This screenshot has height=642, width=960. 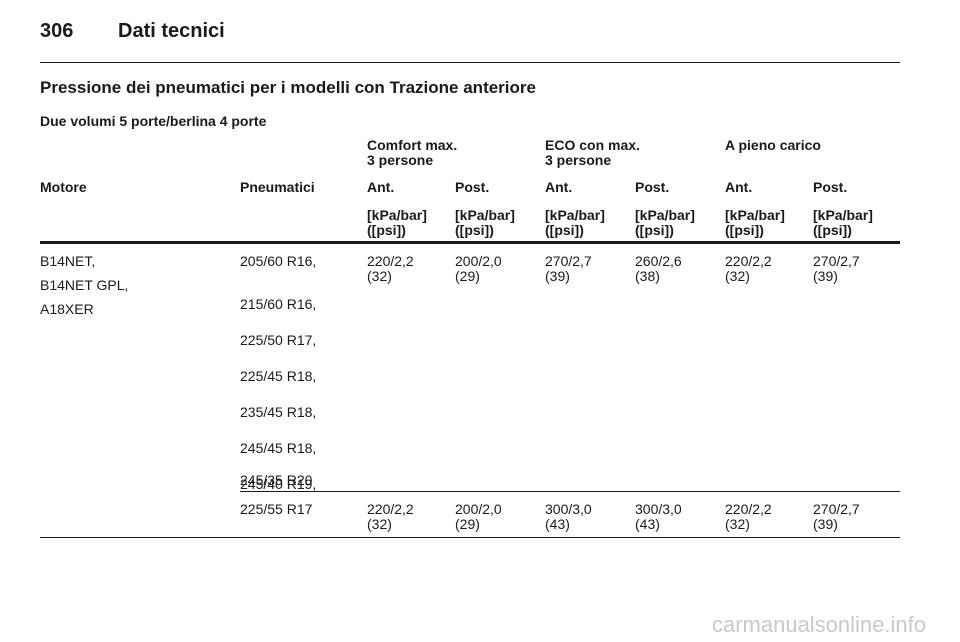 I want to click on tire-size: 205/60 R16,, so click(x=278, y=261).